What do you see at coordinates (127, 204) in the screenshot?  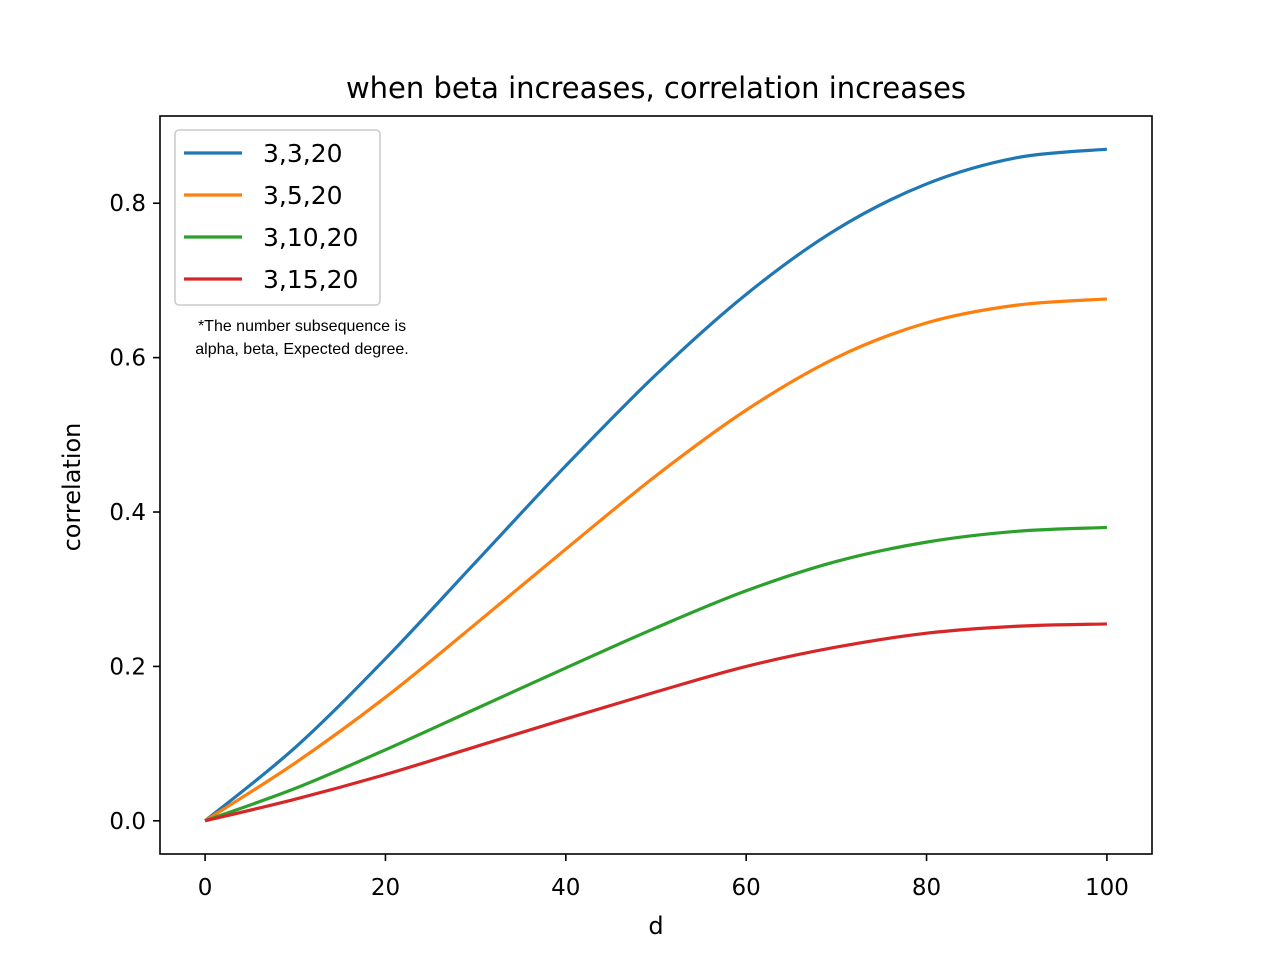 I see `y-tick-label: 0.8` at bounding box center [127, 204].